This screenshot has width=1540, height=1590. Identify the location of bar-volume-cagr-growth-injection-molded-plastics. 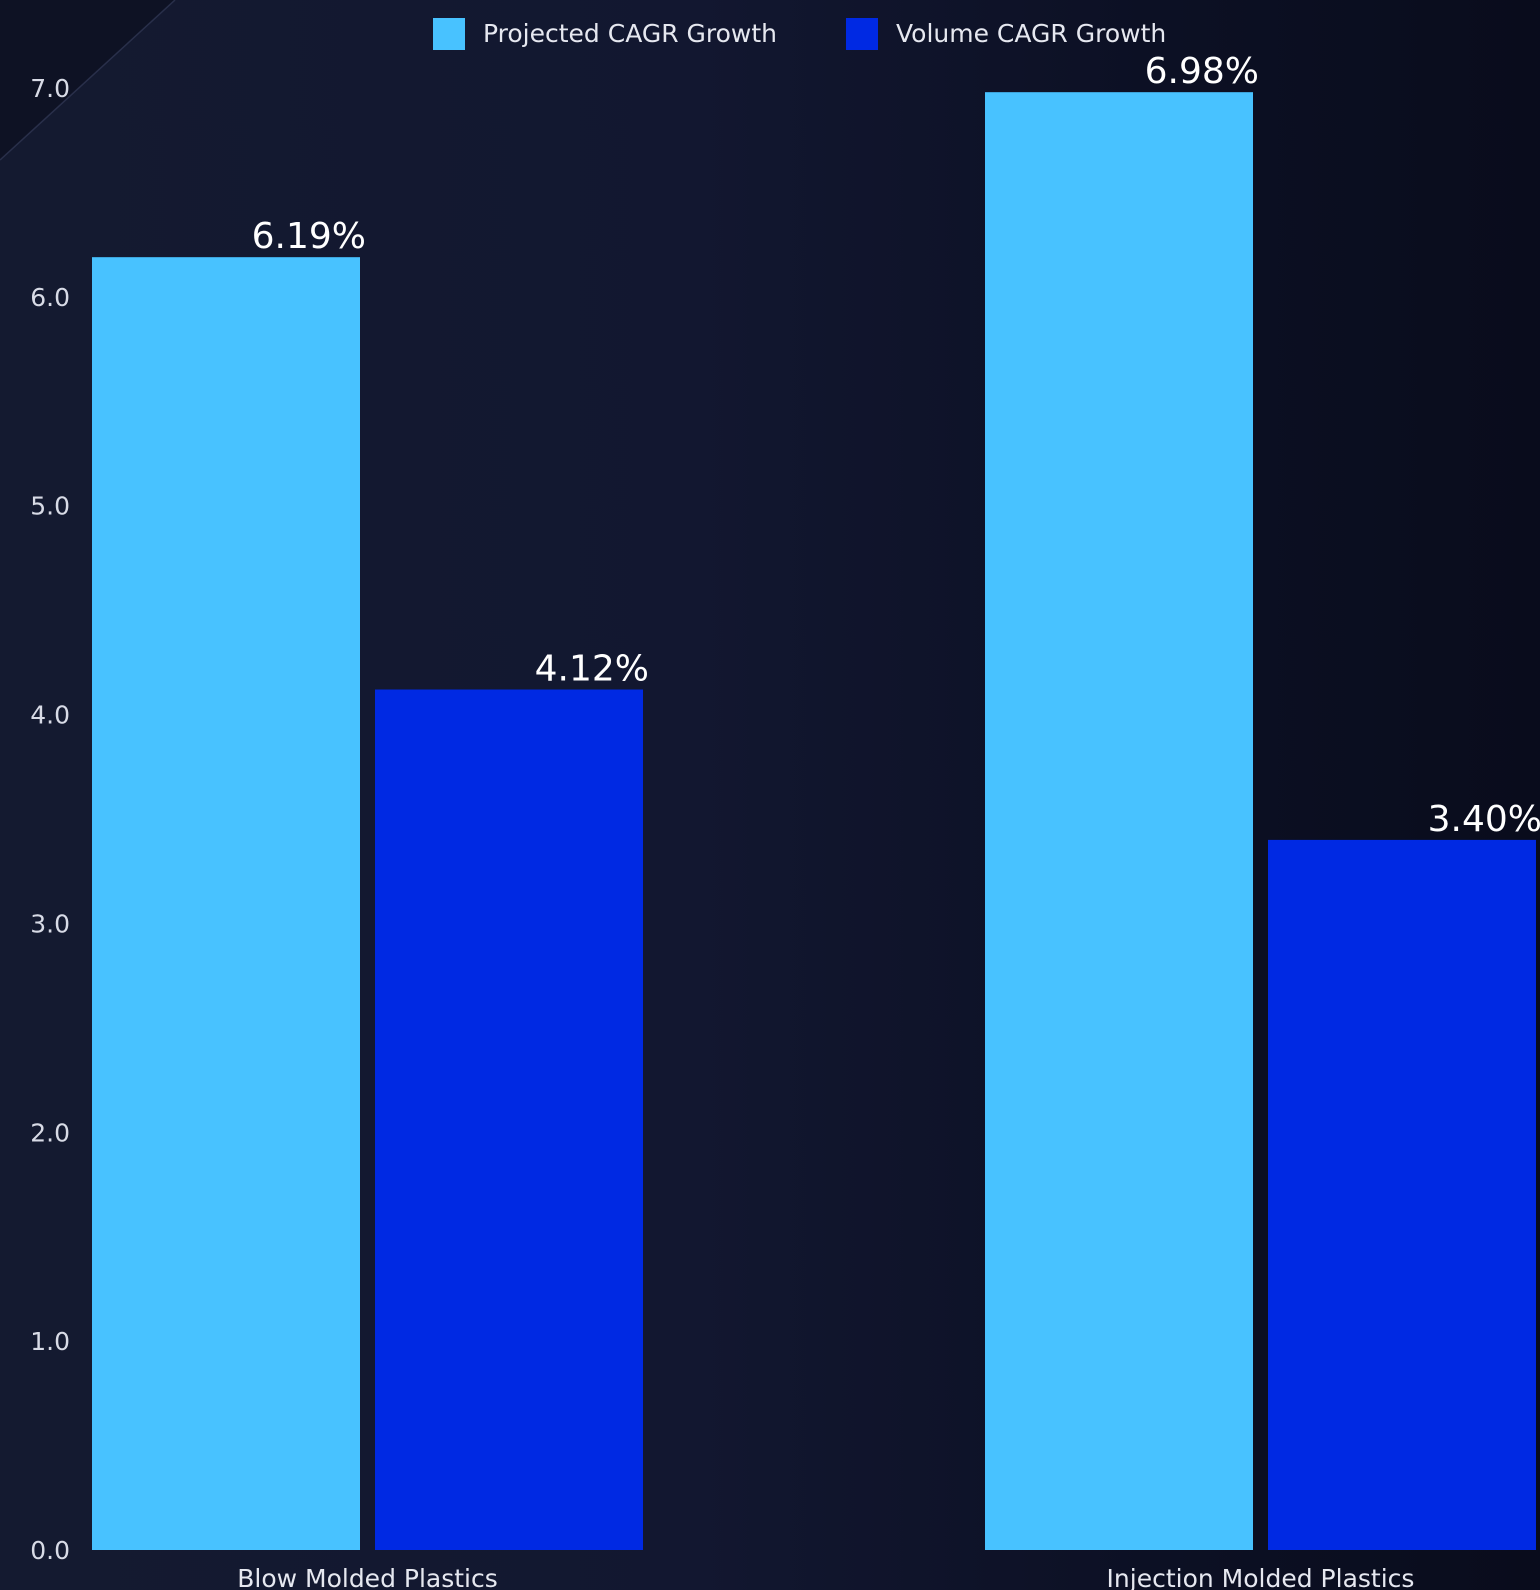
(1402, 1194).